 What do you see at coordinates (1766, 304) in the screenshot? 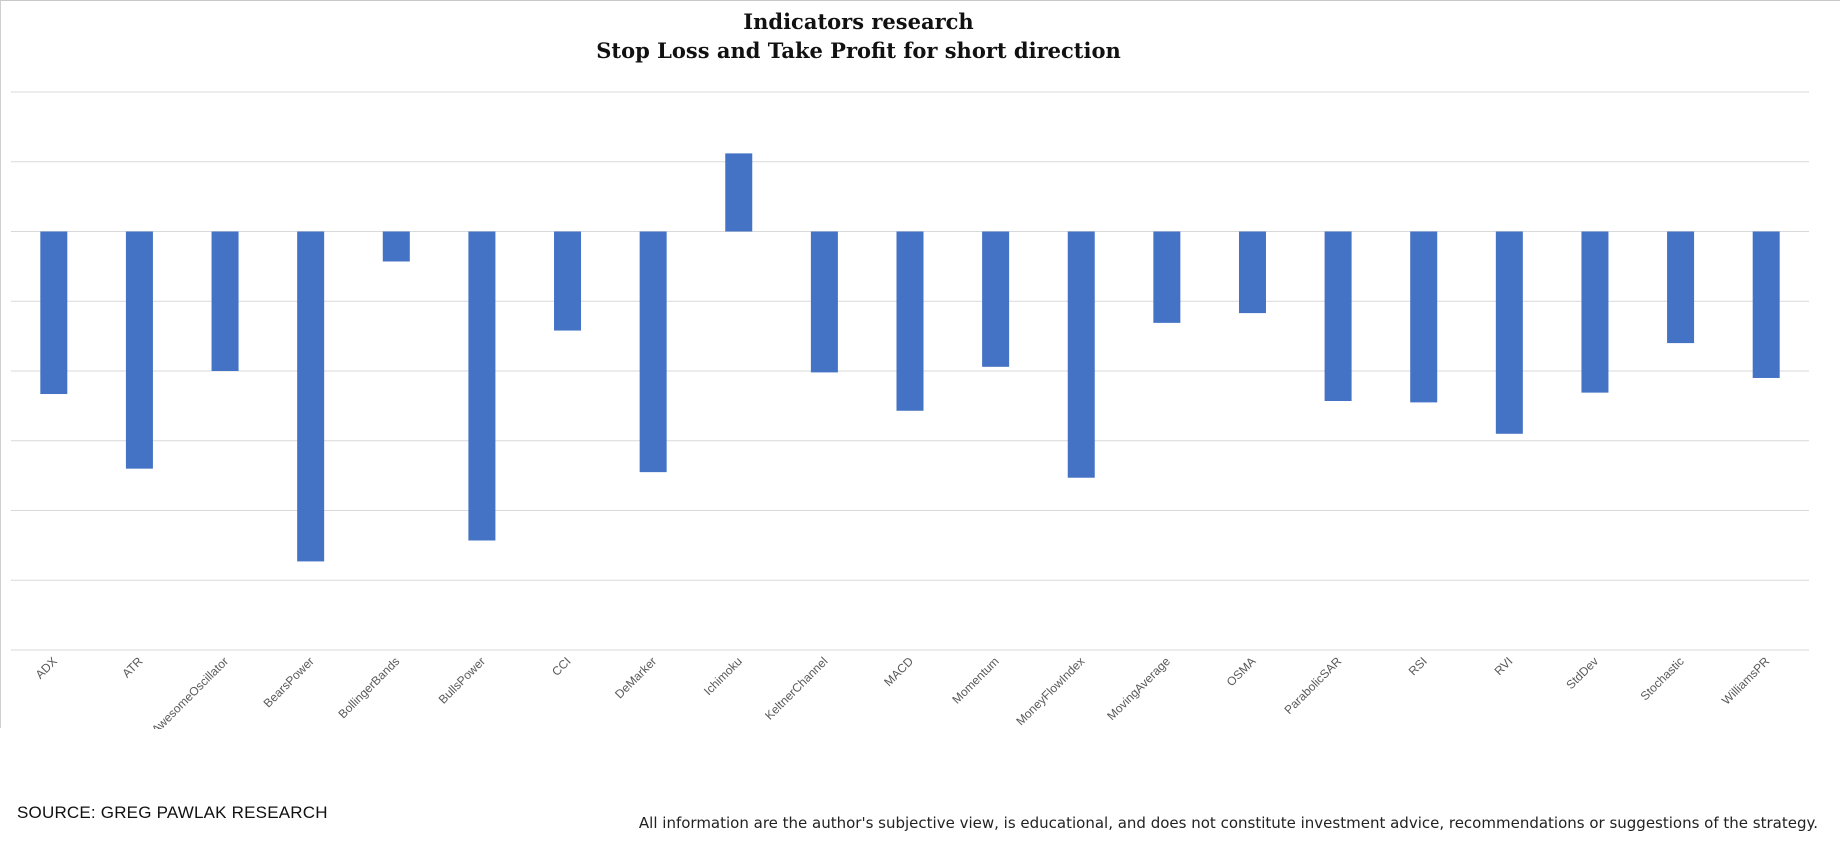
I see `bar-williamspr` at bounding box center [1766, 304].